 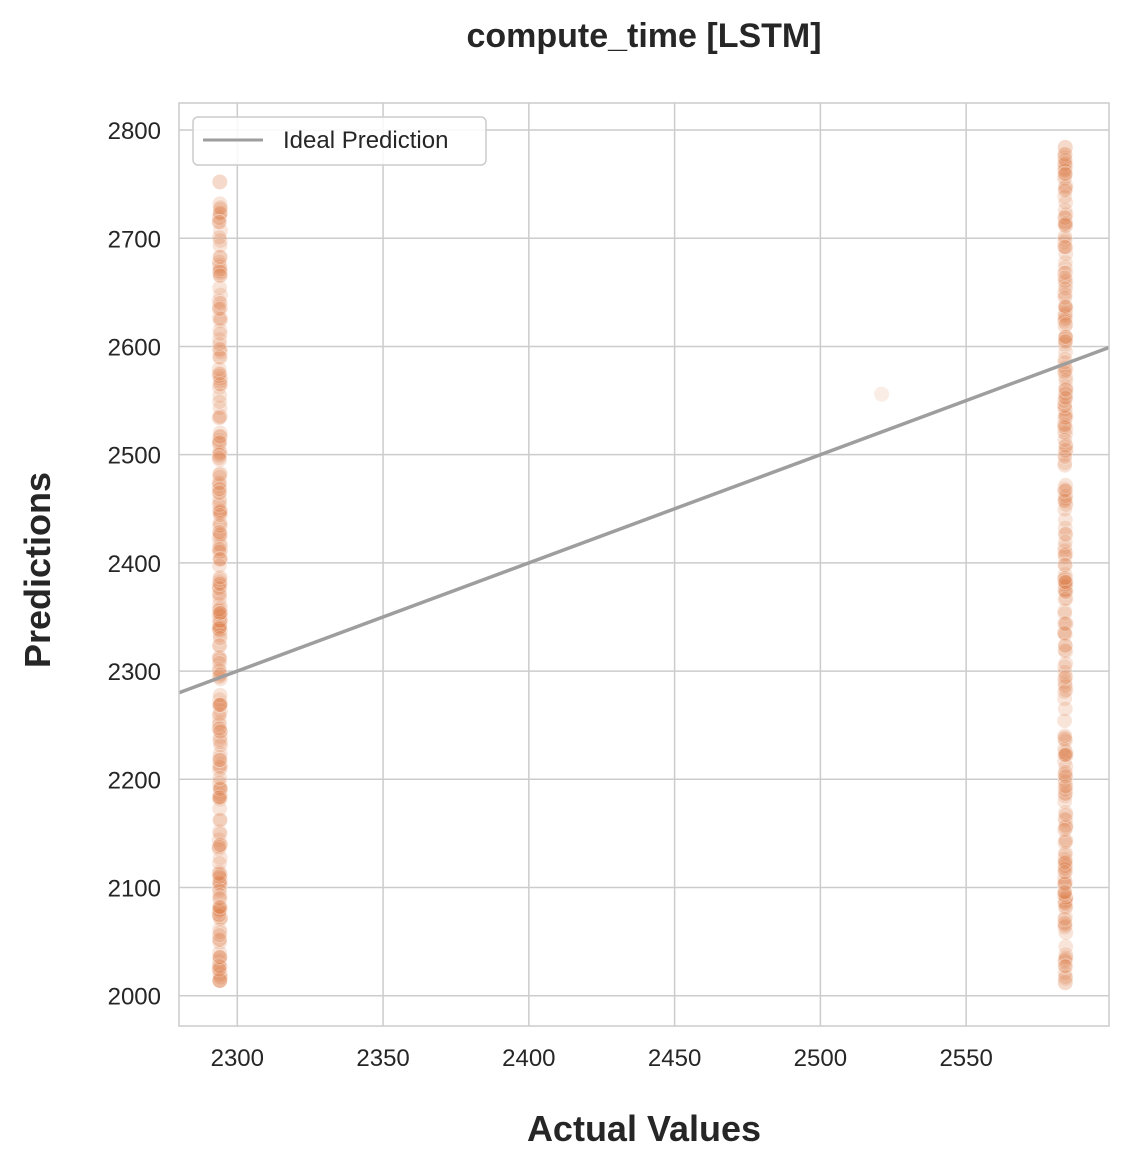 What do you see at coordinates (134, 888) in the screenshot?
I see `y-tick-label: 2100` at bounding box center [134, 888].